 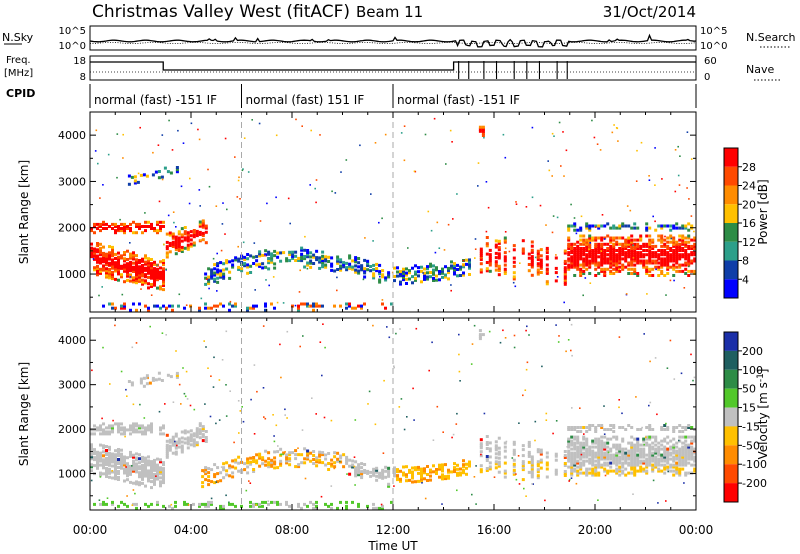 What do you see at coordinates (752, 370) in the screenshot?
I see `colorbar-tick-label: 100` at bounding box center [752, 370].